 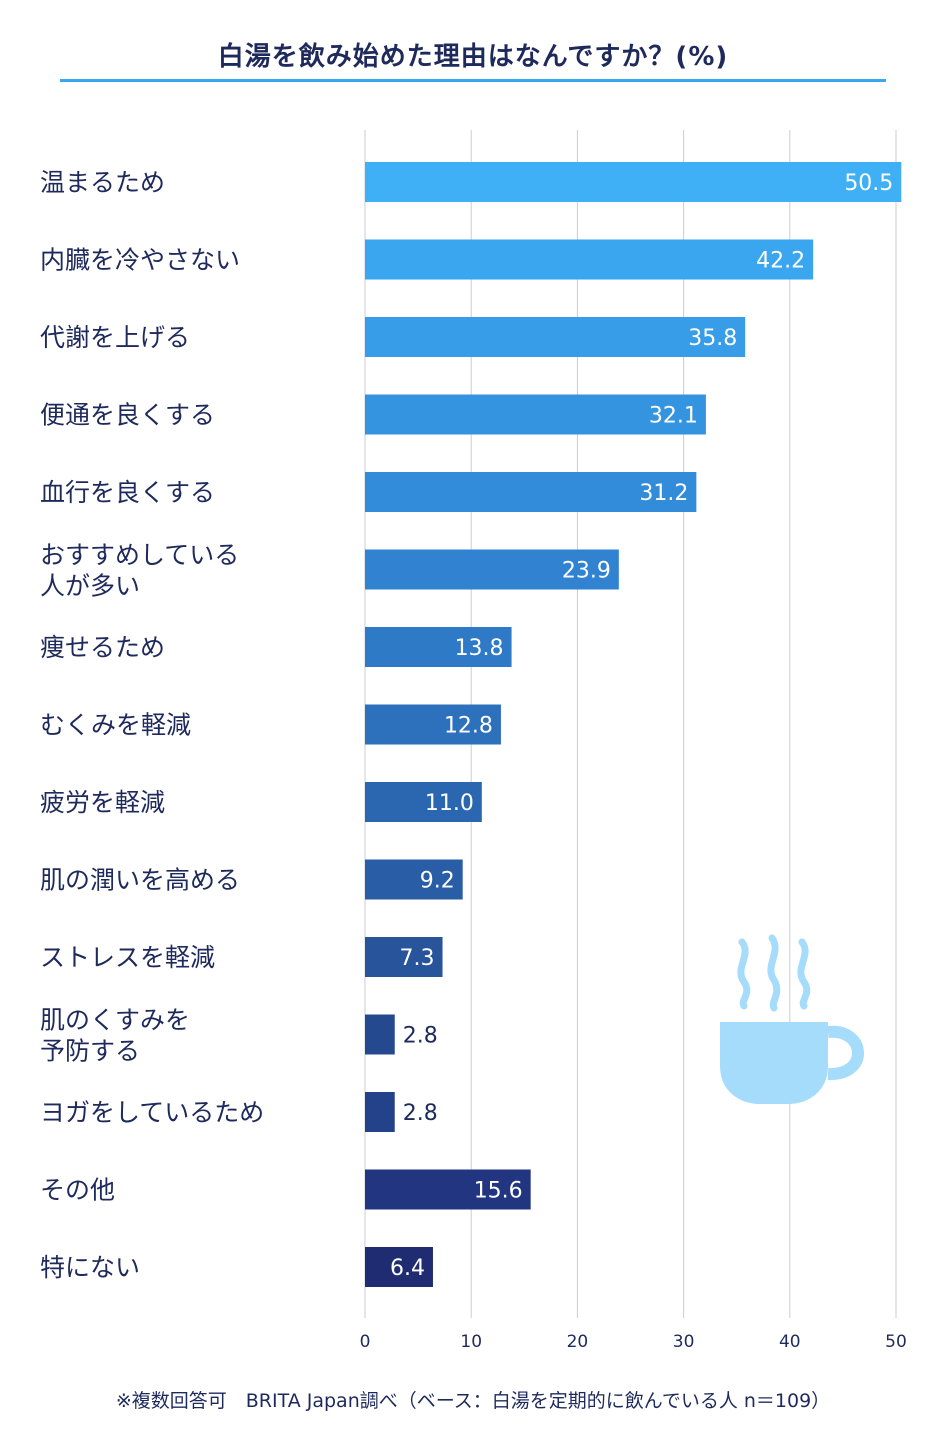 I want to click on category-label: ストレスを軽減, so click(x=127, y=957).